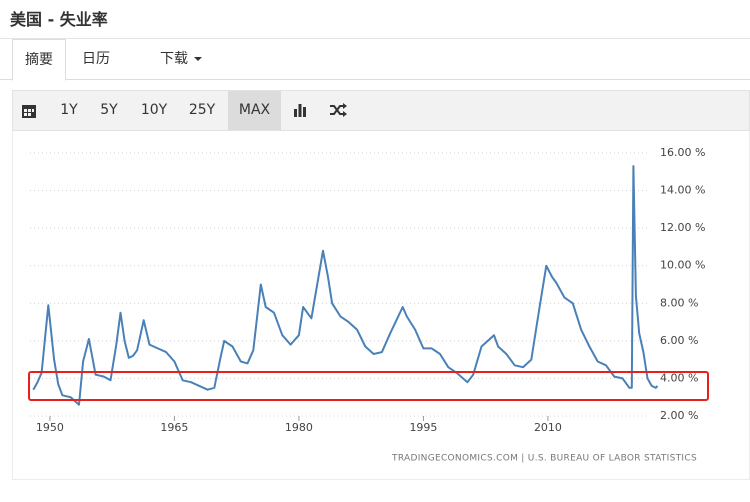 The width and height of the screenshot is (750, 502). I want to click on x-tick-label: 1965, so click(174, 427).